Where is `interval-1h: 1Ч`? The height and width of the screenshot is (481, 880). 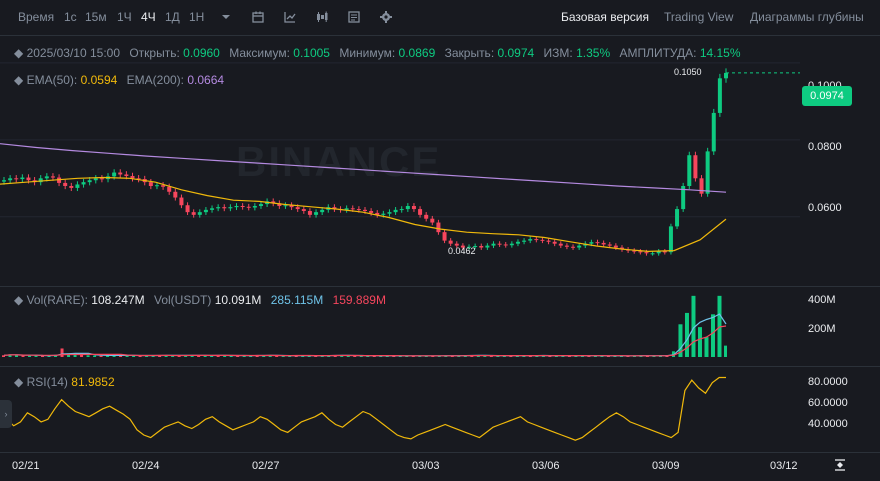
interval-1h: 1Ч is located at coordinates (124, 17).